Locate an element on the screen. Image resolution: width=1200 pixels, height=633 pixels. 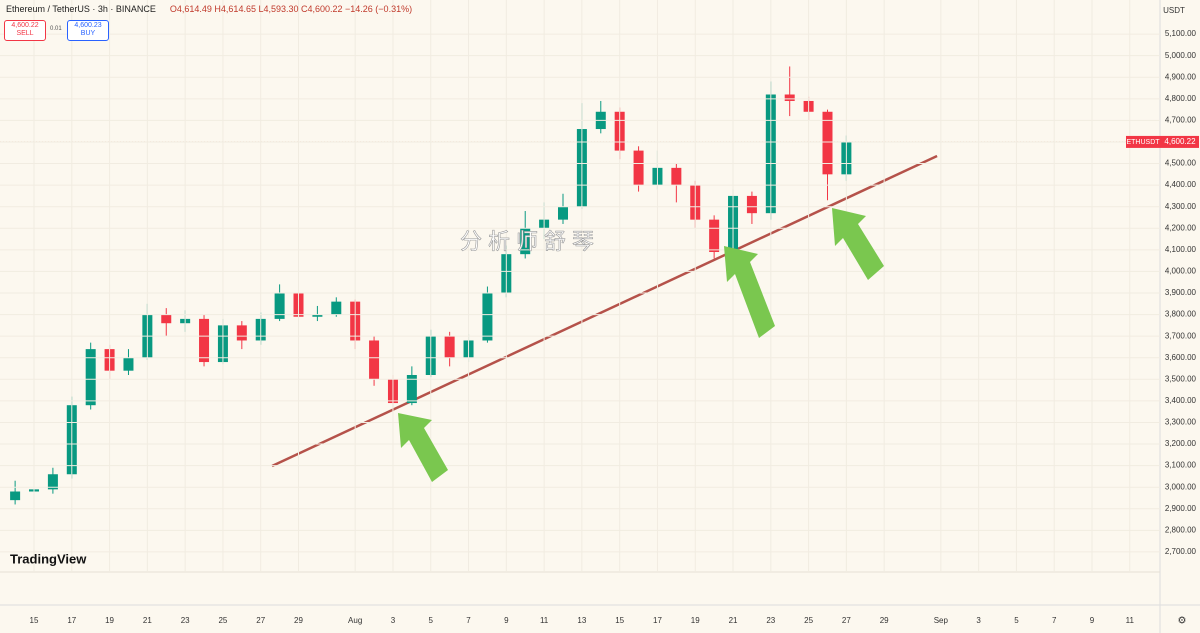
sell-button: 4,600.22 SELL is located at coordinates (25, 30).